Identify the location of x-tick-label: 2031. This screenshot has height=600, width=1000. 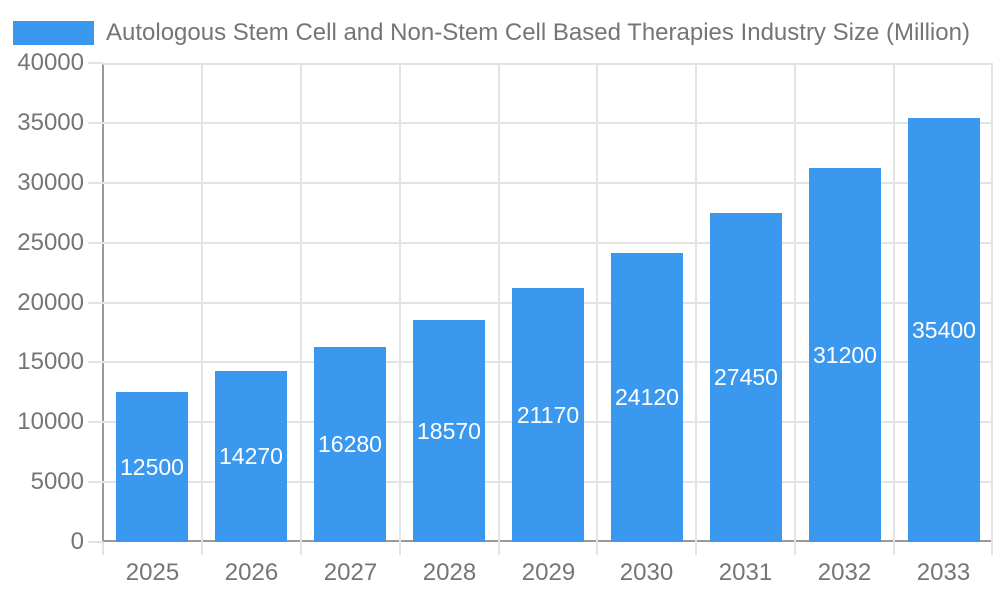
(745, 572).